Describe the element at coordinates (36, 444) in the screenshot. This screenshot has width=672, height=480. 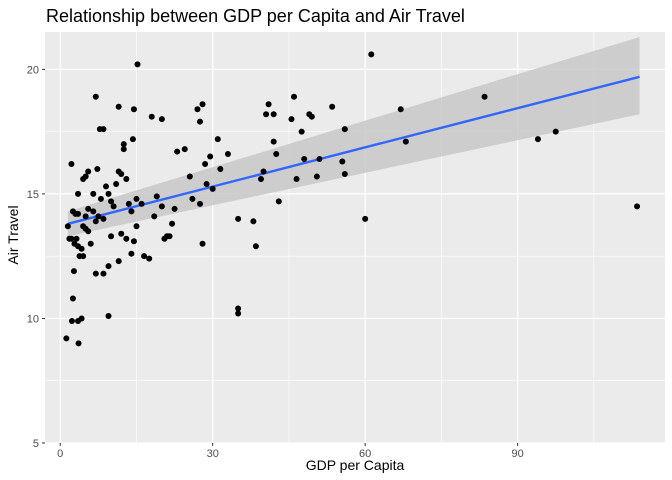
I see `y-tick-label: 5` at that location.